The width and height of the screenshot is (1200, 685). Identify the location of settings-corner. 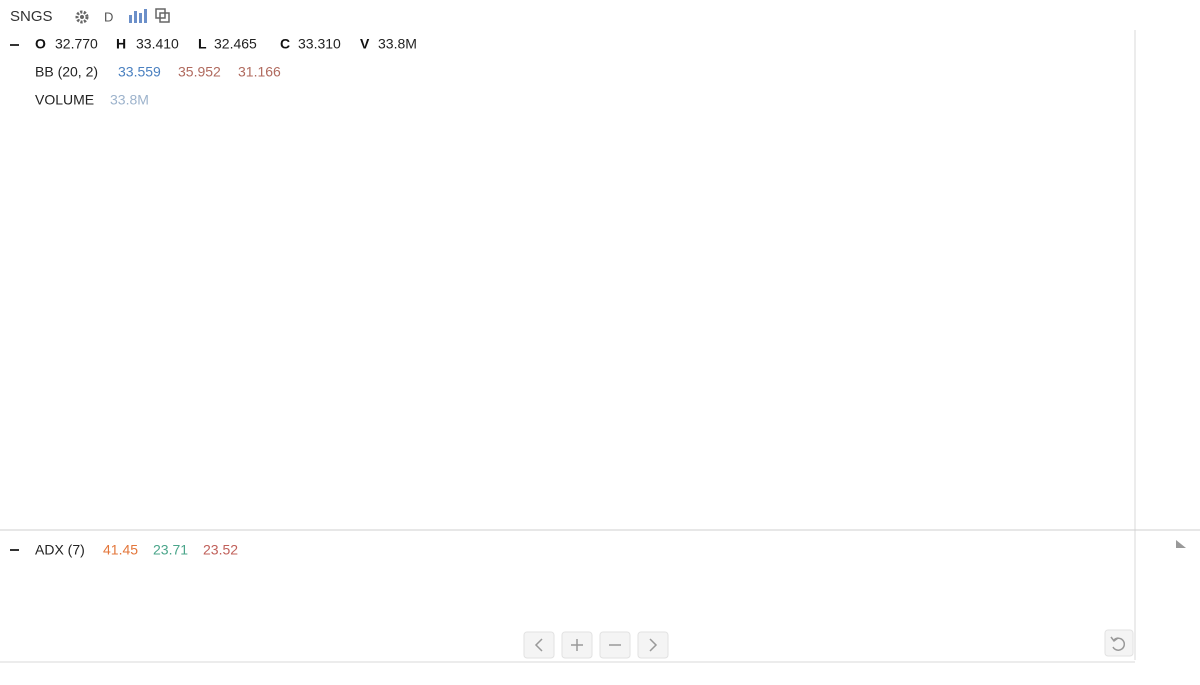
(1181, 544).